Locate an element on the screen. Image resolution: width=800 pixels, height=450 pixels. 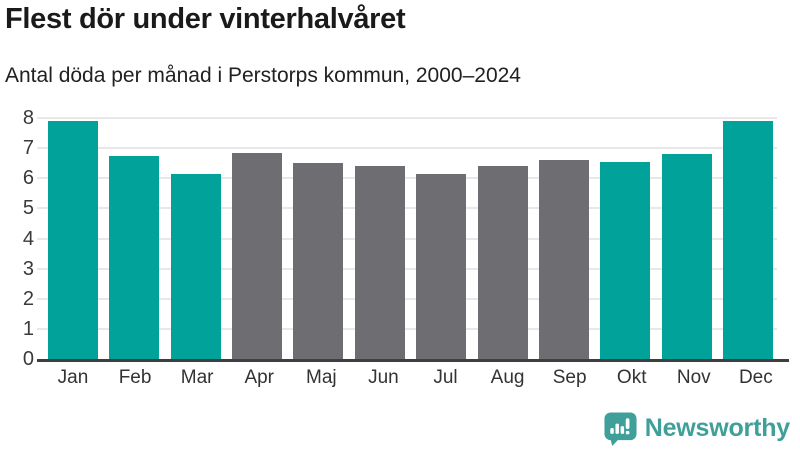
x-tick-label-aug: Aug is located at coordinates (507, 377).